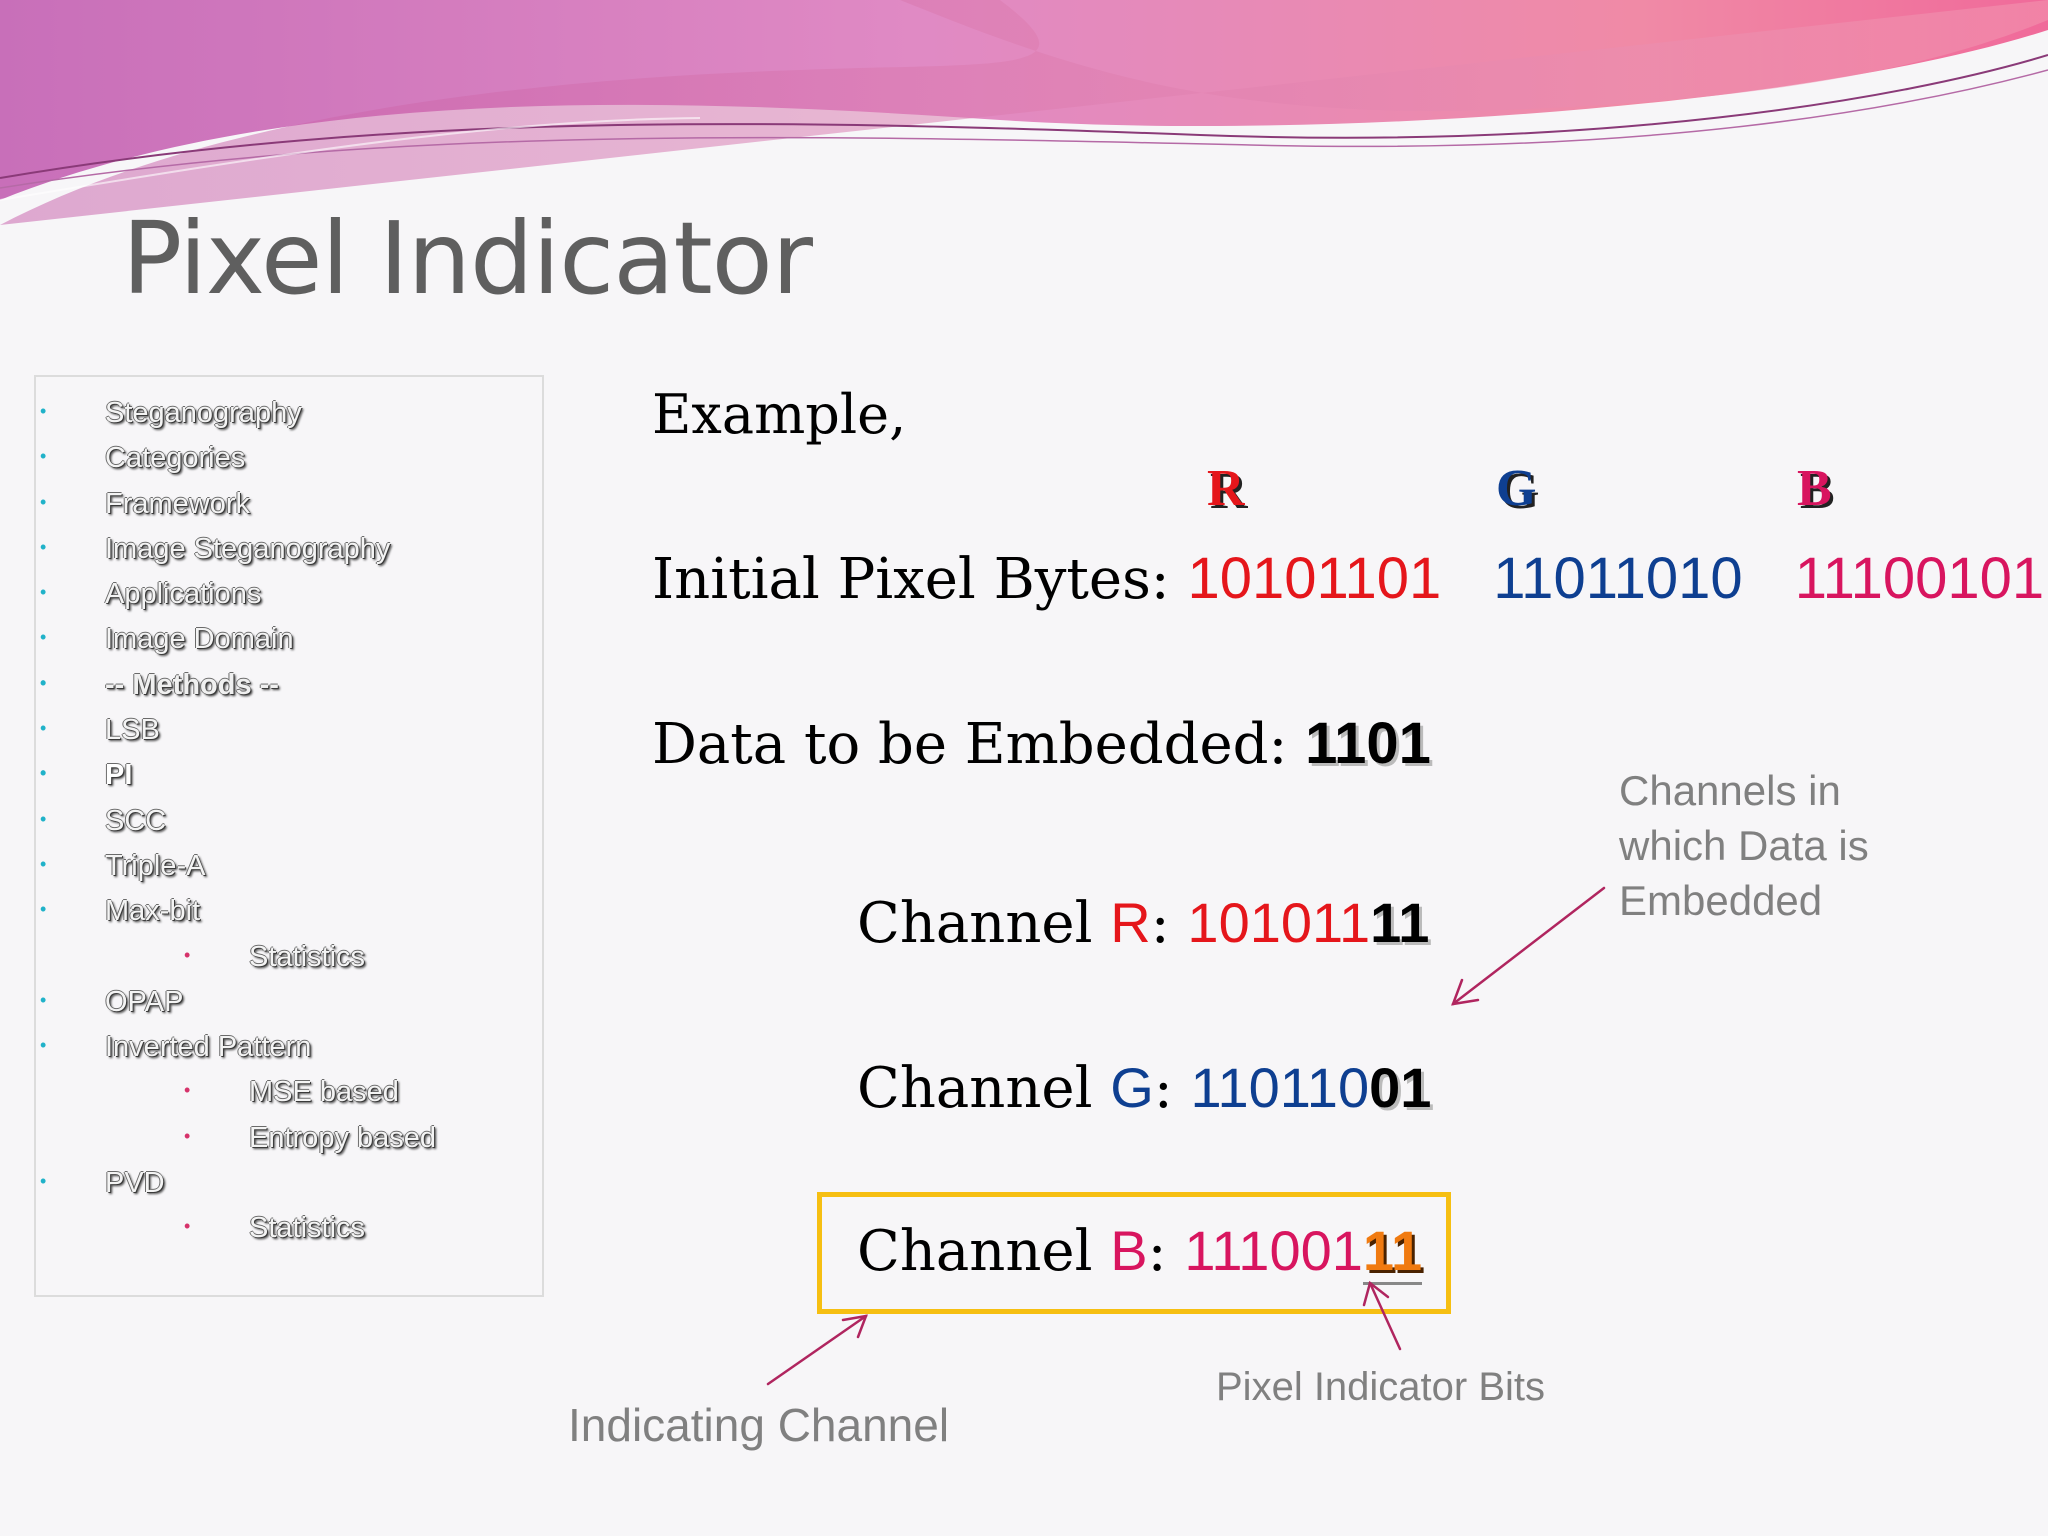  What do you see at coordinates (1814, 488) in the screenshot?
I see `header-b: B` at bounding box center [1814, 488].